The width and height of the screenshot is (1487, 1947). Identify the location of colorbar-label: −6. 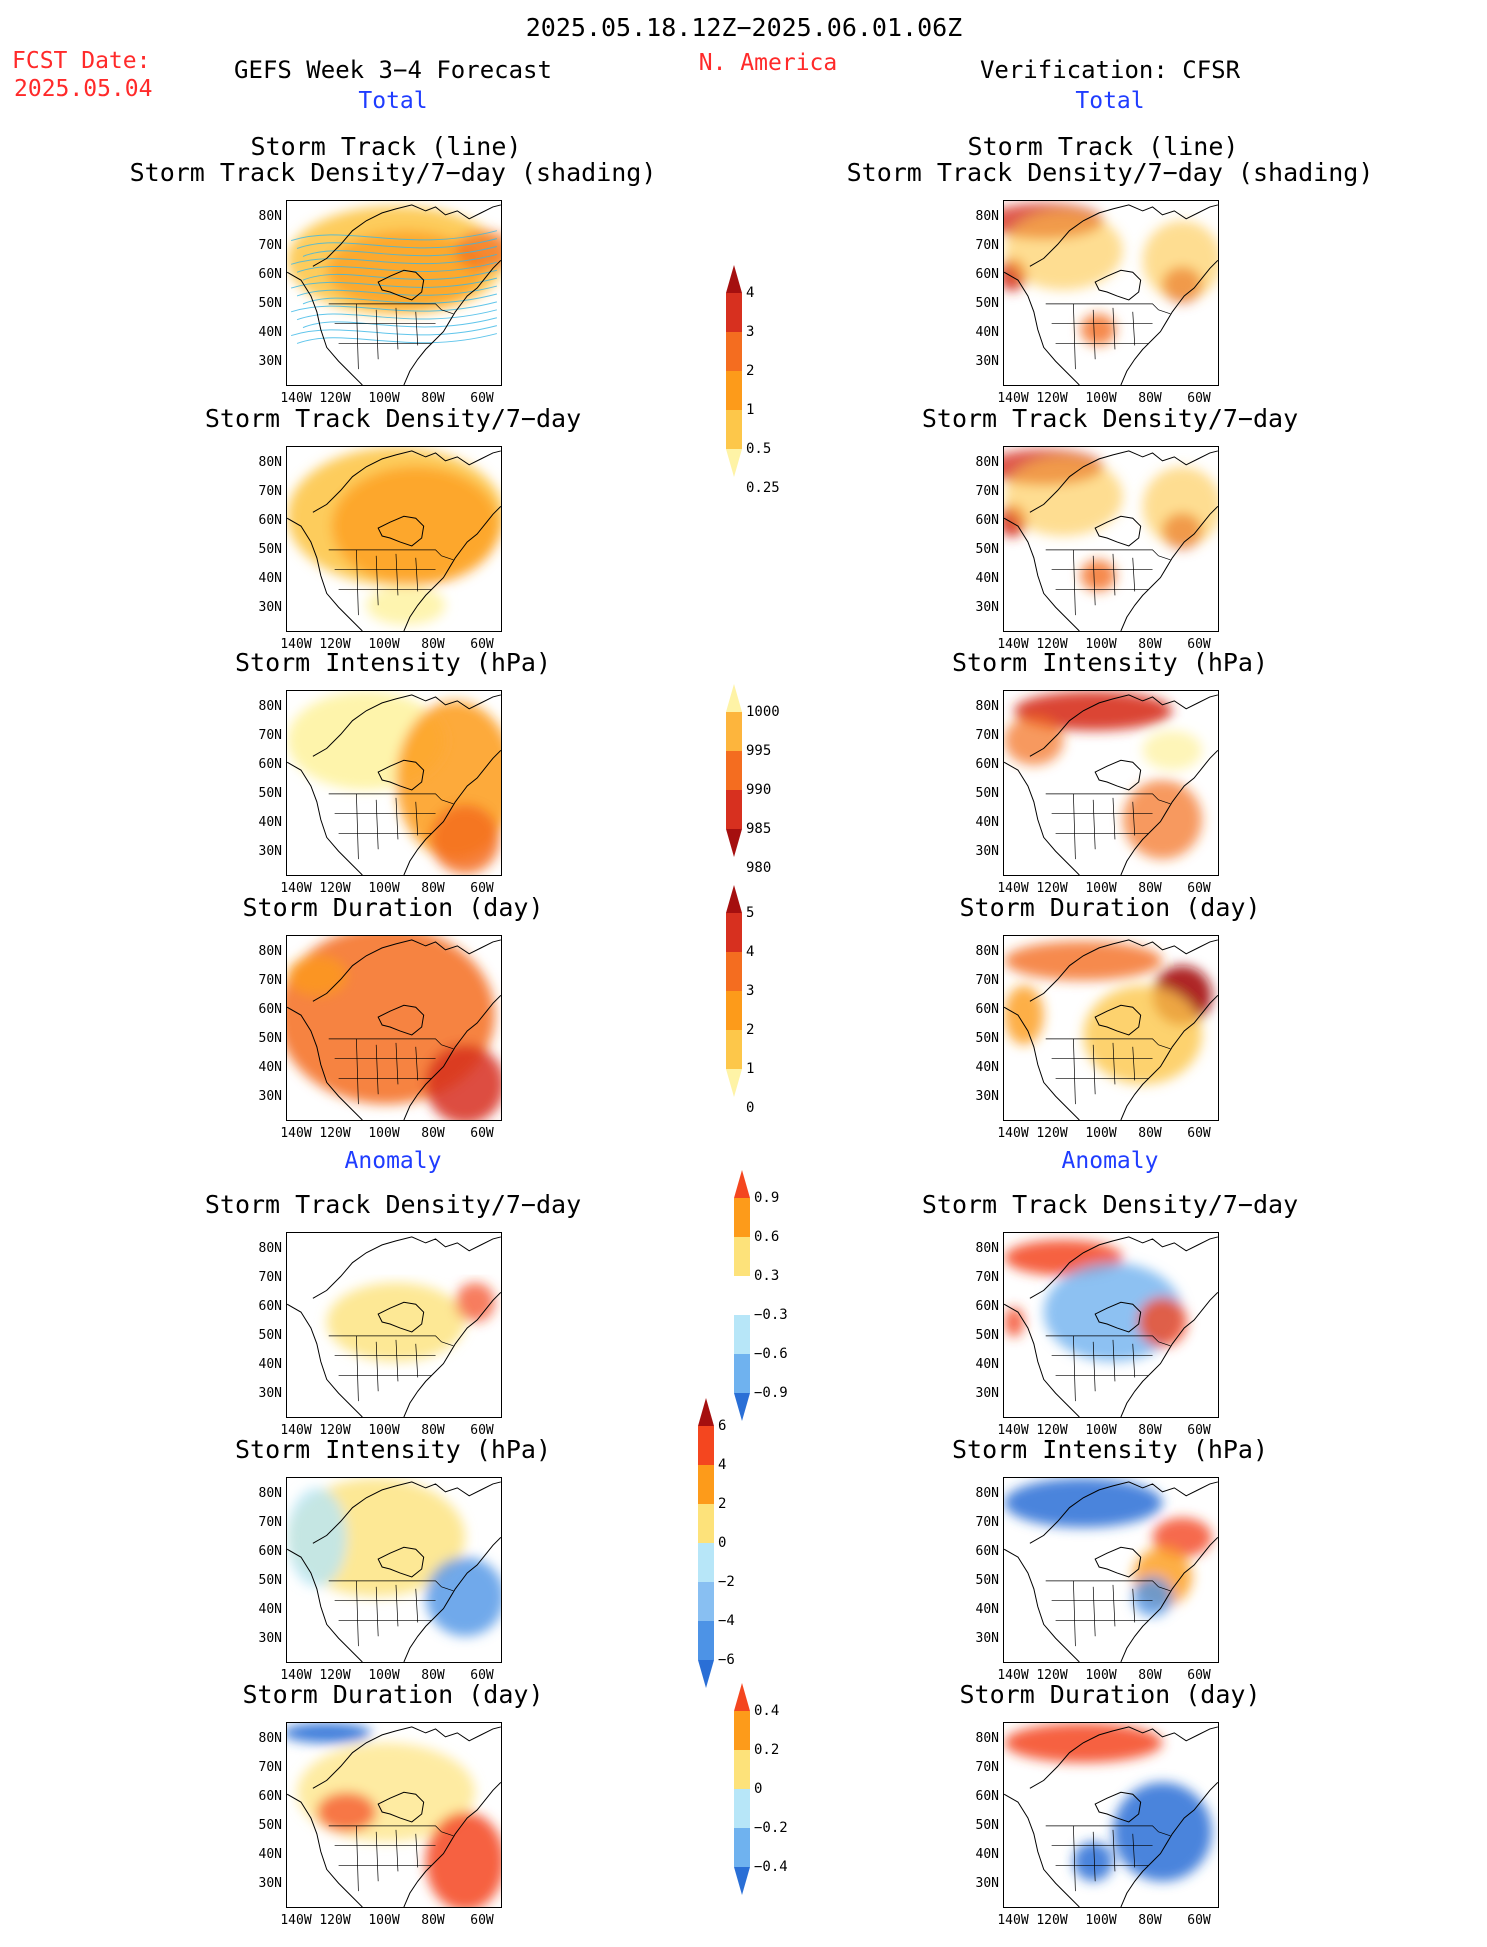
(726, 1660).